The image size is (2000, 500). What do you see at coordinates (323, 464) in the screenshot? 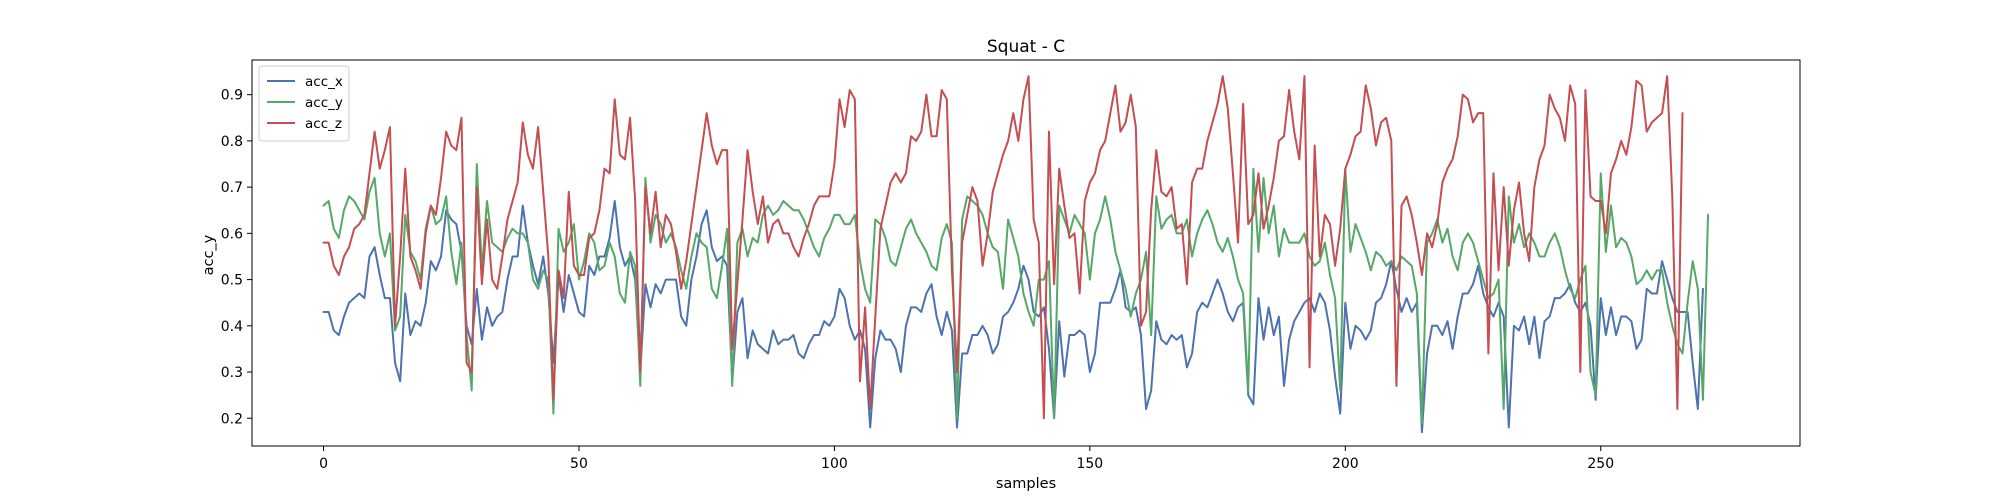
I see `x-tick-label: 0` at bounding box center [323, 464].